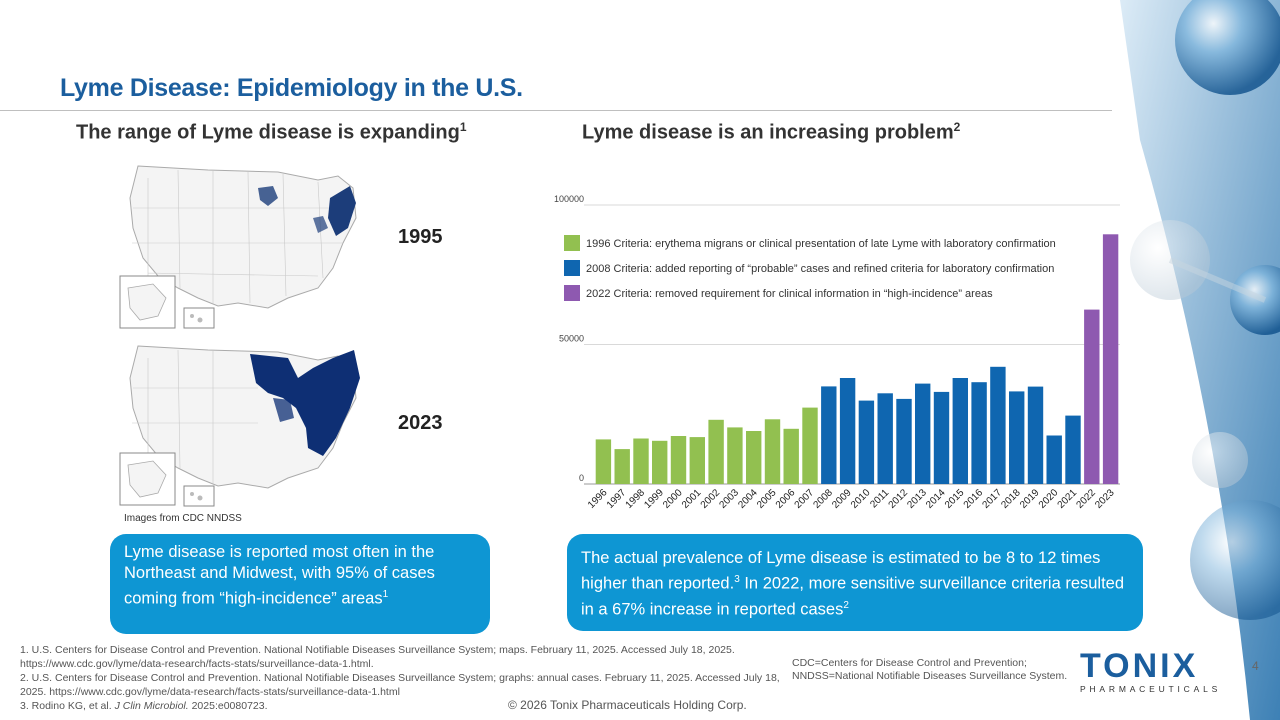 The width and height of the screenshot is (1280, 720). Describe the element at coordinates (572, 243) in the screenshot. I see `legend-swatch-1996` at that location.